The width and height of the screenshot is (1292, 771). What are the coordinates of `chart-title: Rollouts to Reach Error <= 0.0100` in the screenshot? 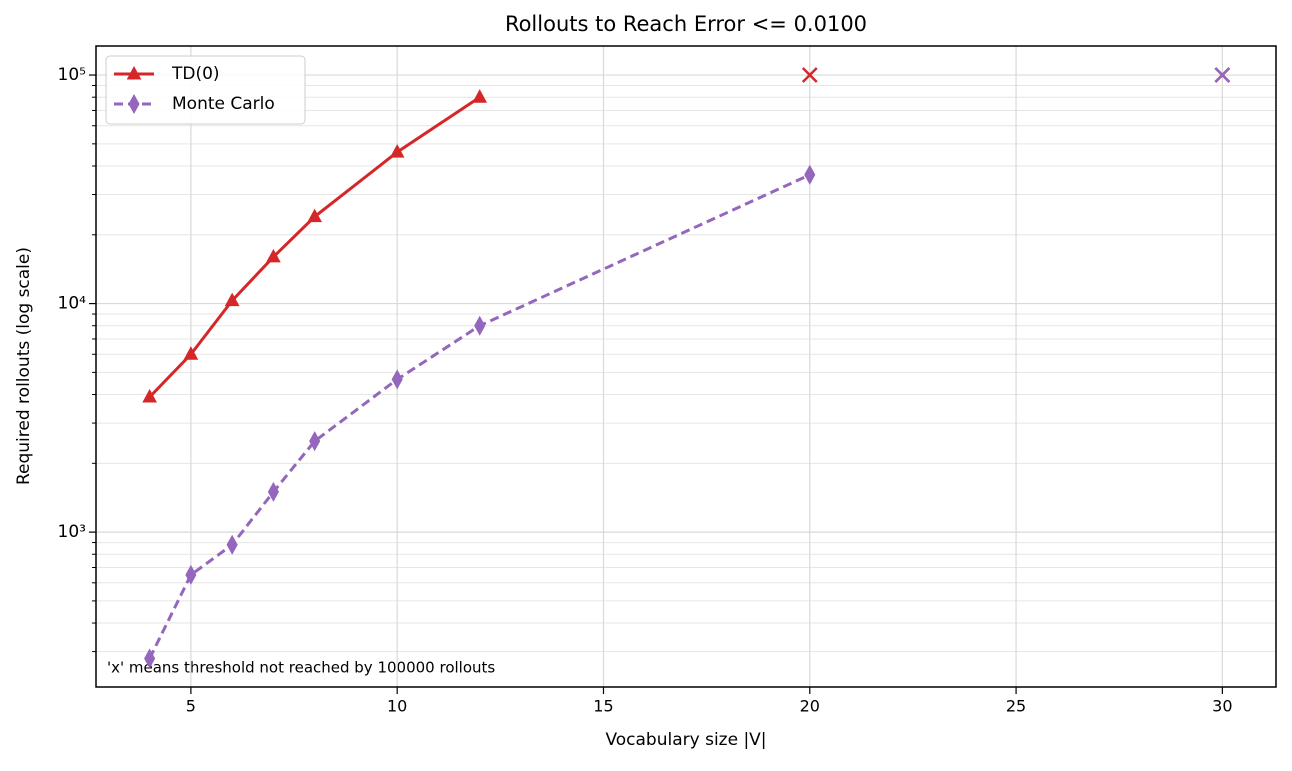 It's located at (686, 24).